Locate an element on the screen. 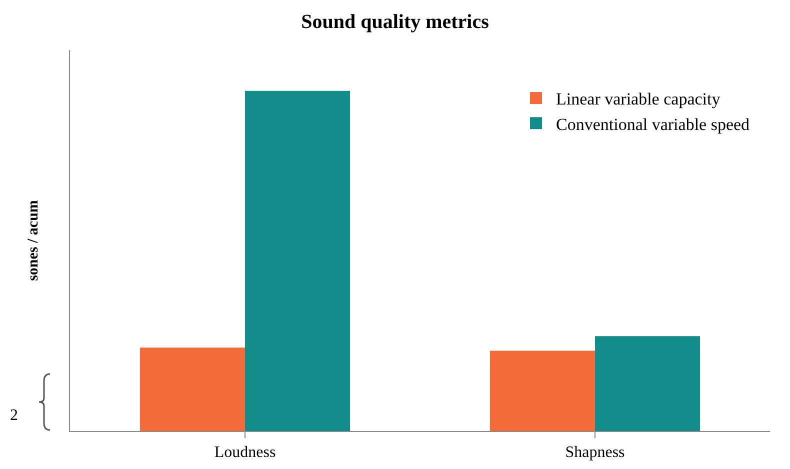  text: 2 is located at coordinates (14, 415).